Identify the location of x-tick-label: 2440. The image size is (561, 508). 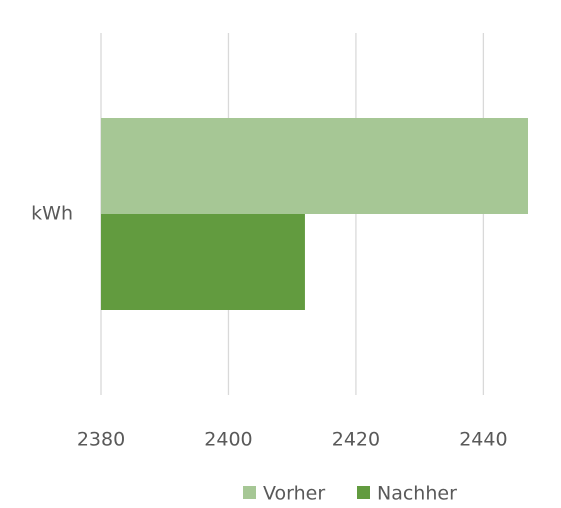
(483, 440).